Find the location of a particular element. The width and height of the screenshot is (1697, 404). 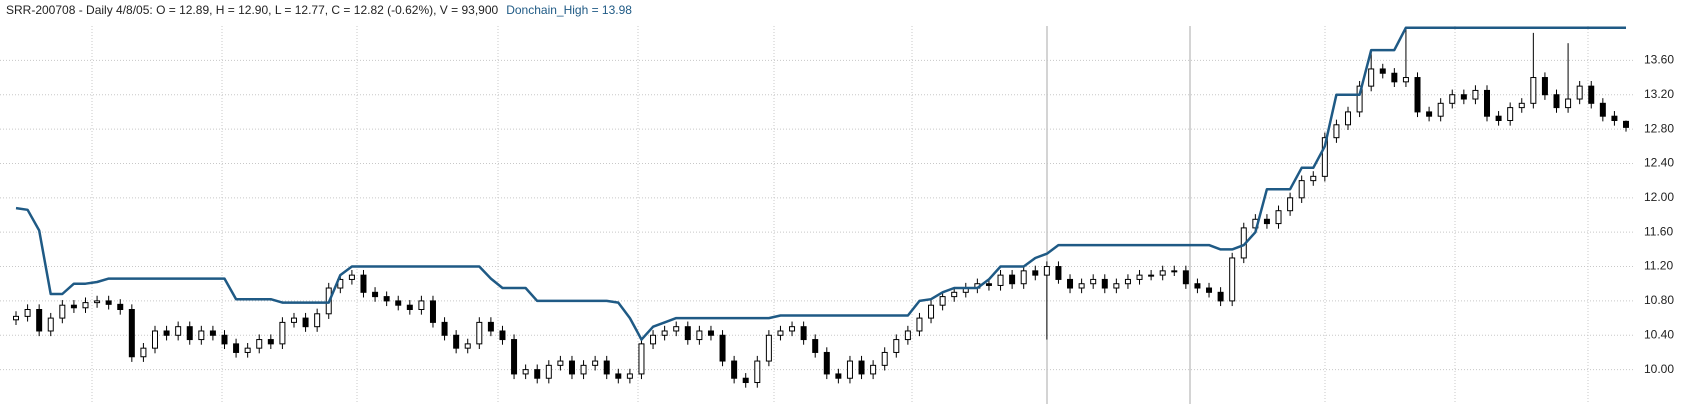

y-tick-label: 11.60 is located at coordinates (1658, 231).